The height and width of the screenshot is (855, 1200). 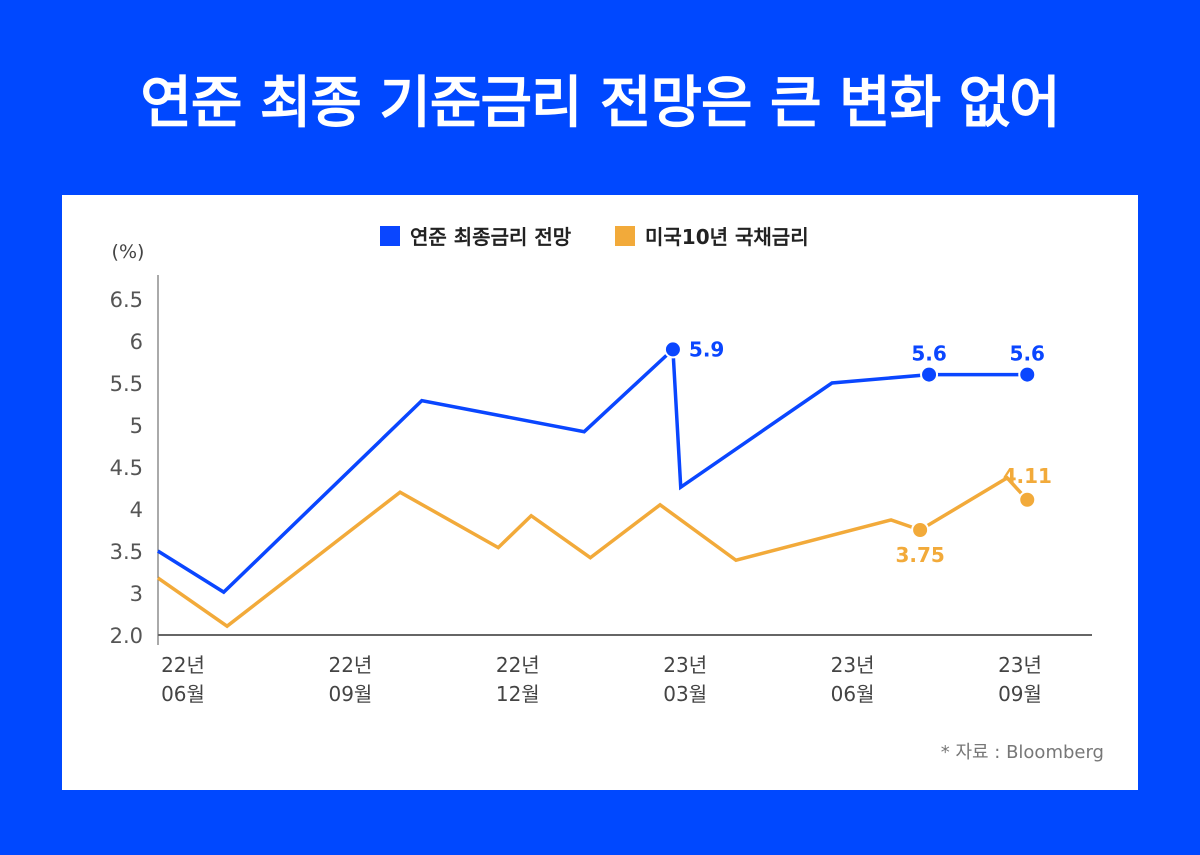 I want to click on legend-swatch-treasury, so click(x=625, y=236).